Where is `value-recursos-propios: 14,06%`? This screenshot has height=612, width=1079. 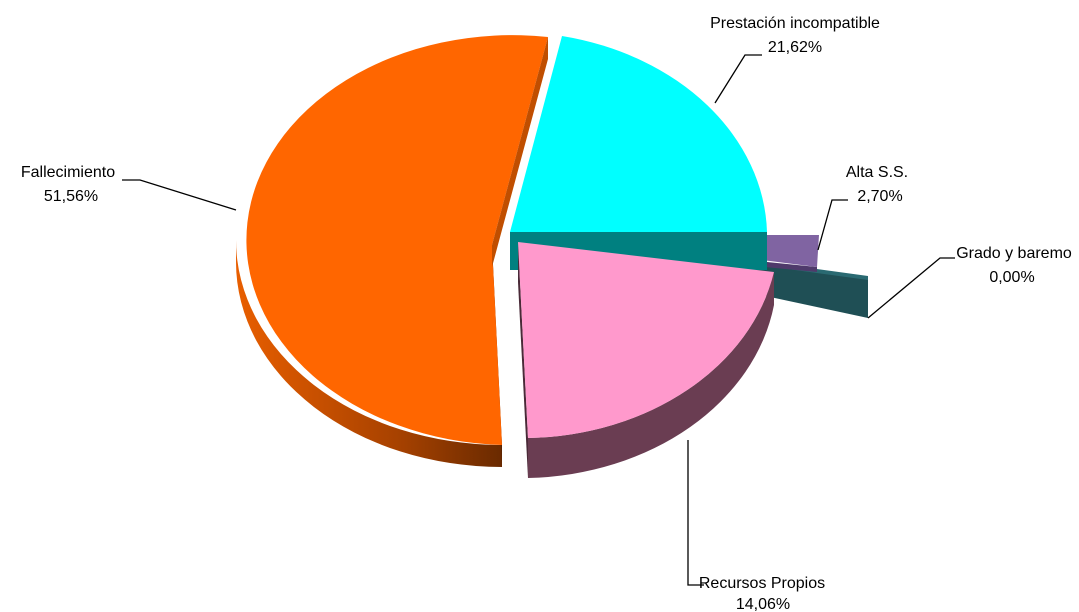
value-recursos-propios: 14,06% is located at coordinates (763, 604).